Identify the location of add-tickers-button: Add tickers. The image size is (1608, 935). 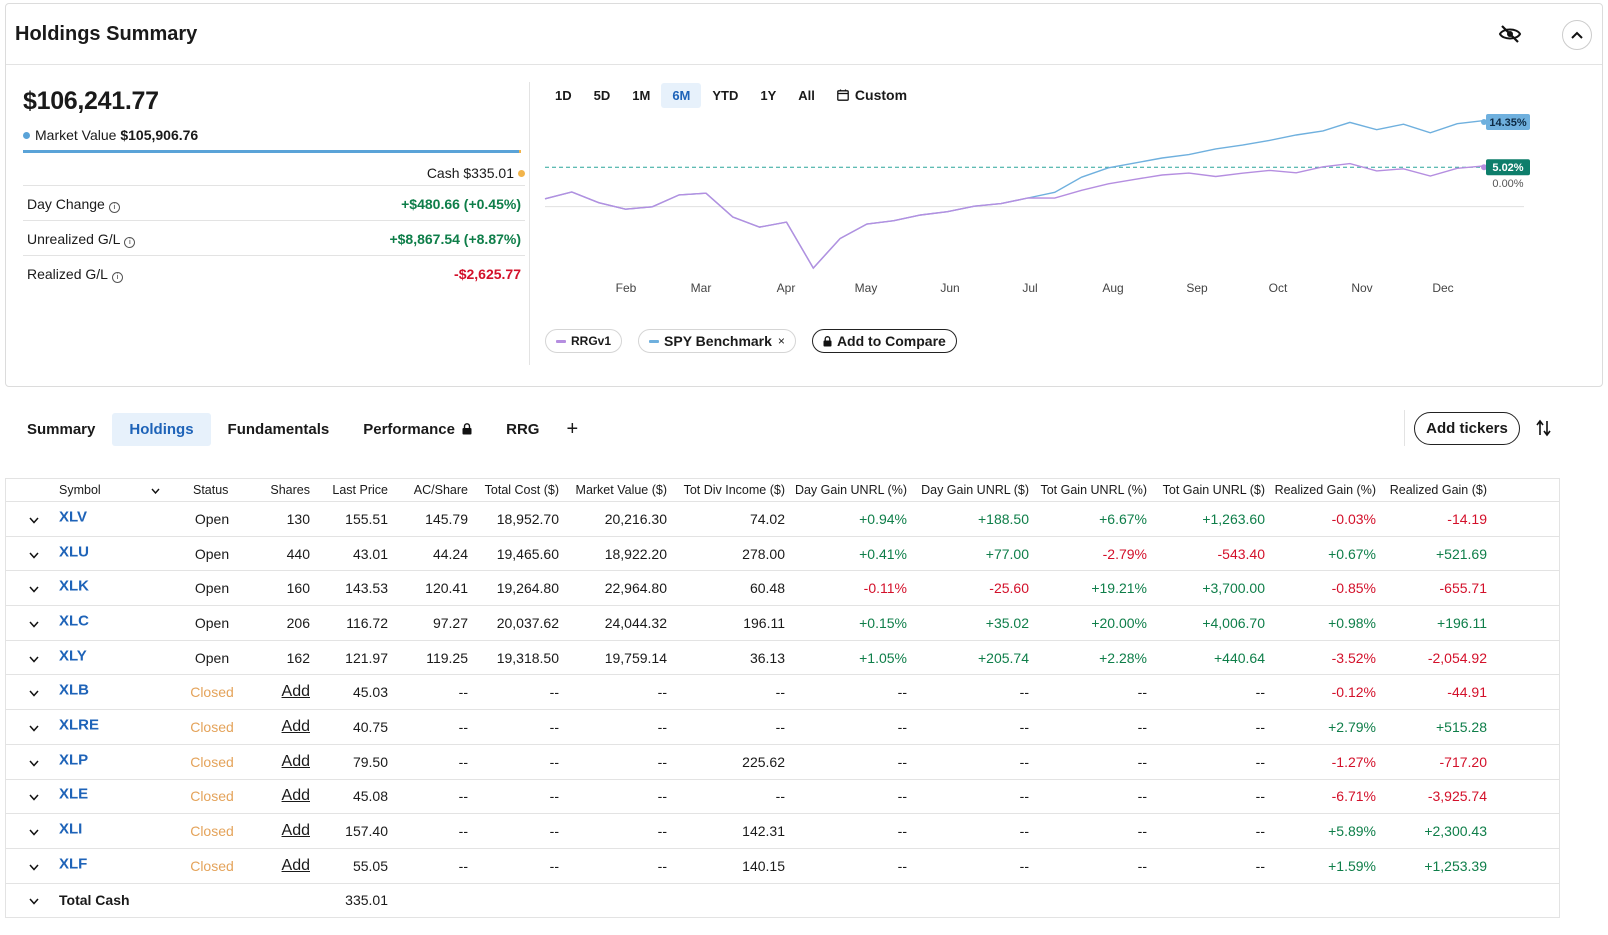
(1467, 428).